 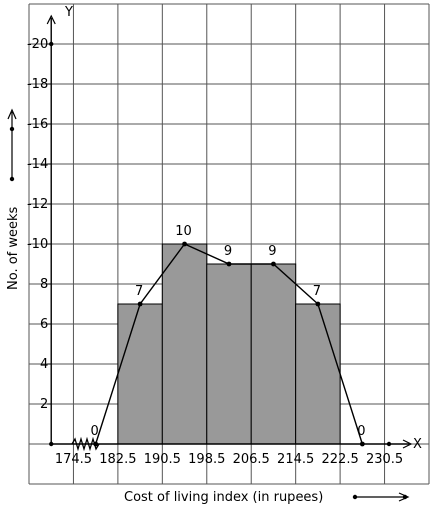 I want to click on y-tick-label: -16, so click(x=37, y=124).